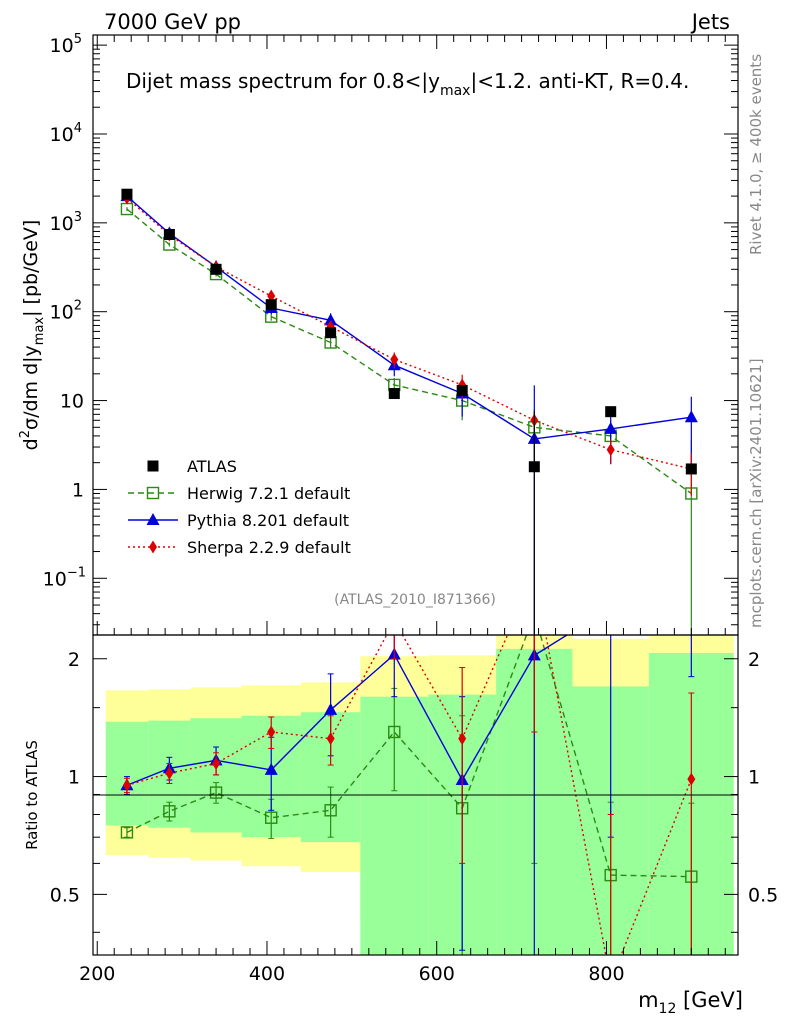 The image size is (786, 1024). What do you see at coordinates (437, 974) in the screenshot?
I see `x-tick-label-600: 600` at bounding box center [437, 974].